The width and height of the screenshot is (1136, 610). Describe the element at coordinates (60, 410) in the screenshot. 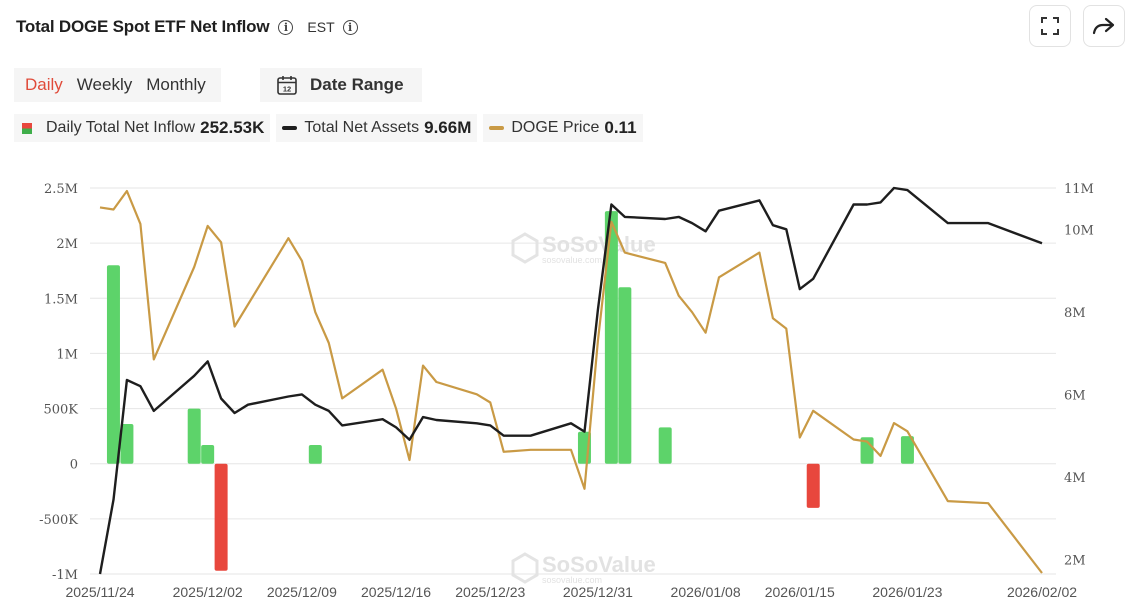

I see `y-left-tick-label: 500K` at that location.